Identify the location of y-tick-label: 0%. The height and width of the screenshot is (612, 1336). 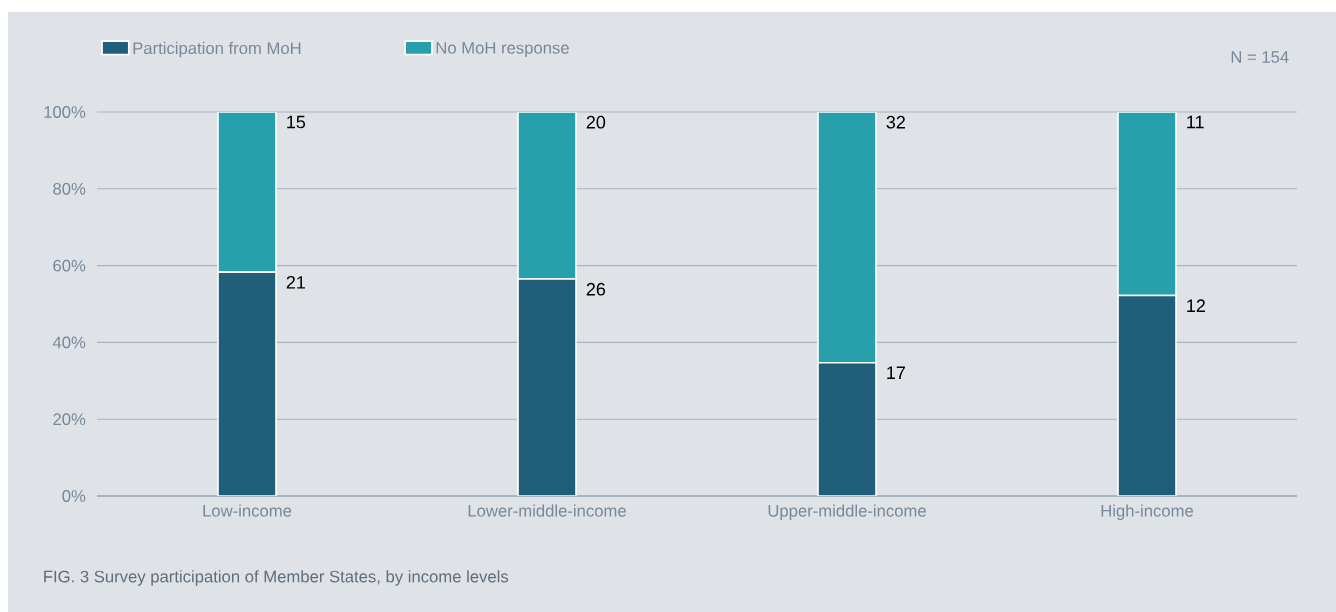
(74, 496).